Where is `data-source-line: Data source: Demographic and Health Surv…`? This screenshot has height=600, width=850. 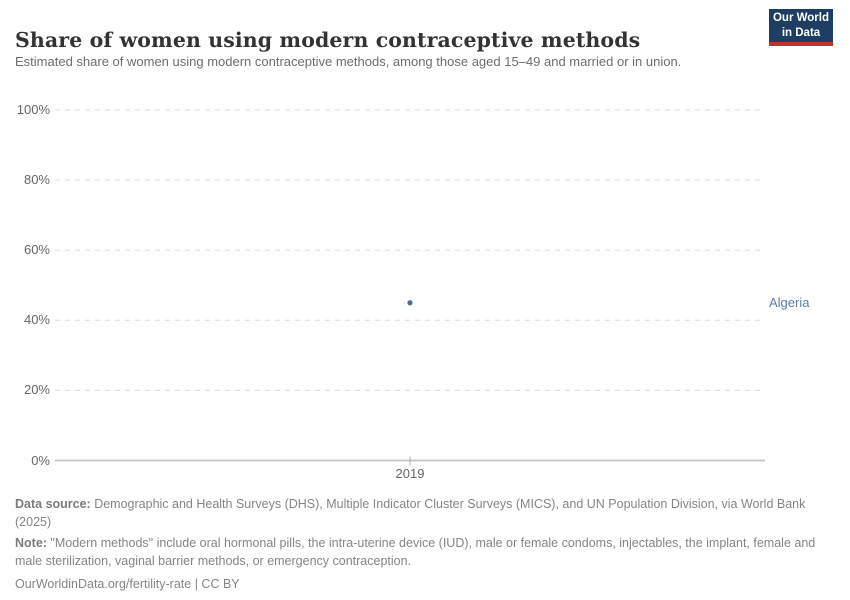 data-source-line: Data source: Demographic and Health Surv… is located at coordinates (417, 513).